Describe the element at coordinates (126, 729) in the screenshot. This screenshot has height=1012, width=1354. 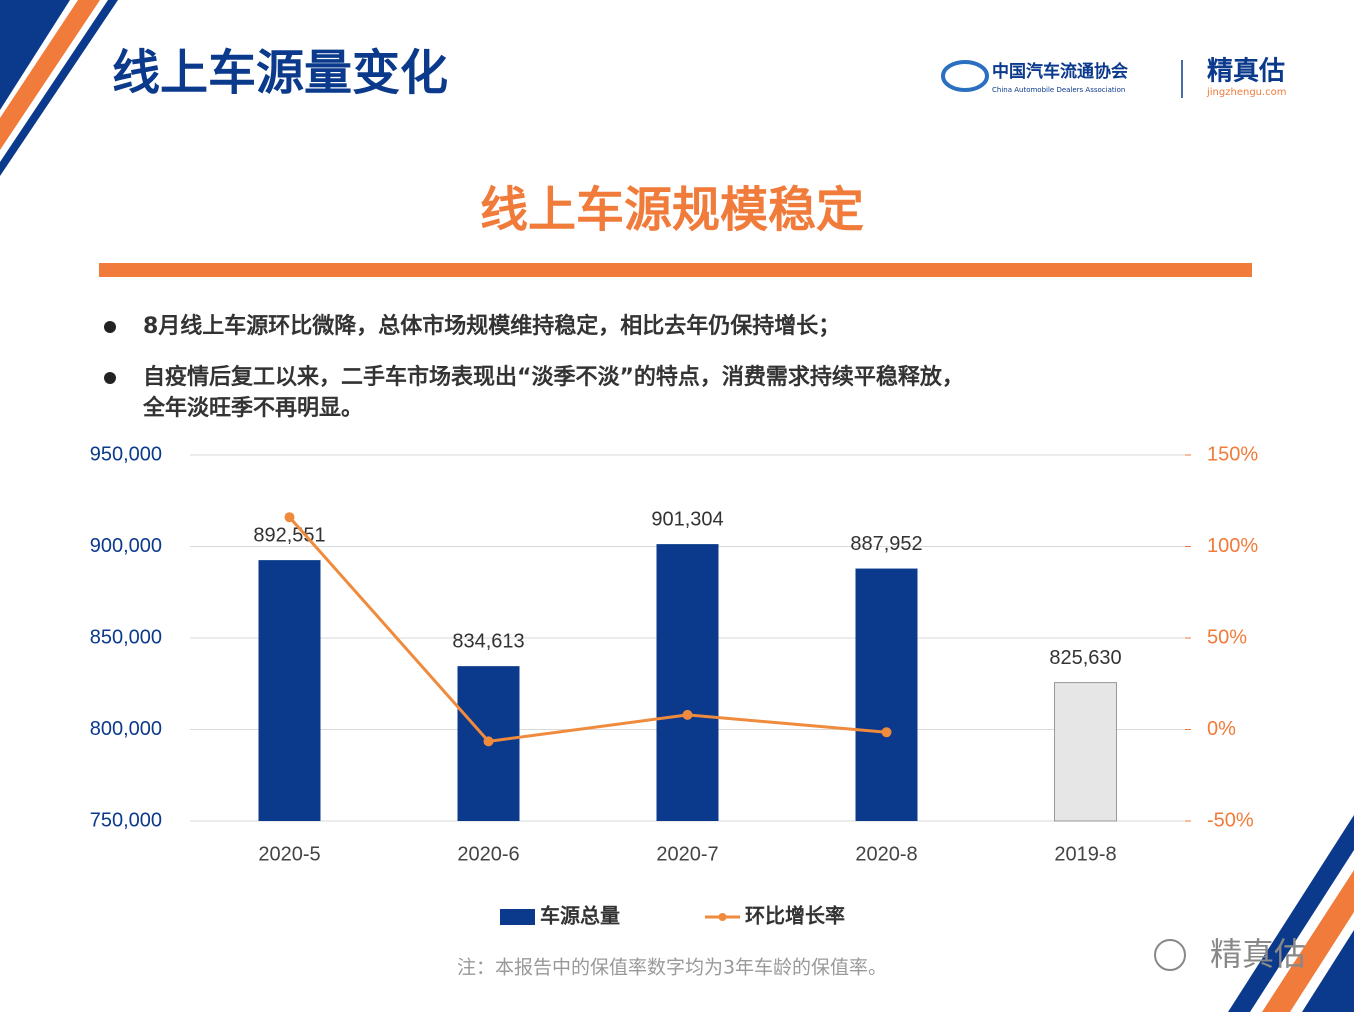
I see `y-tick-label: 800,000` at that location.